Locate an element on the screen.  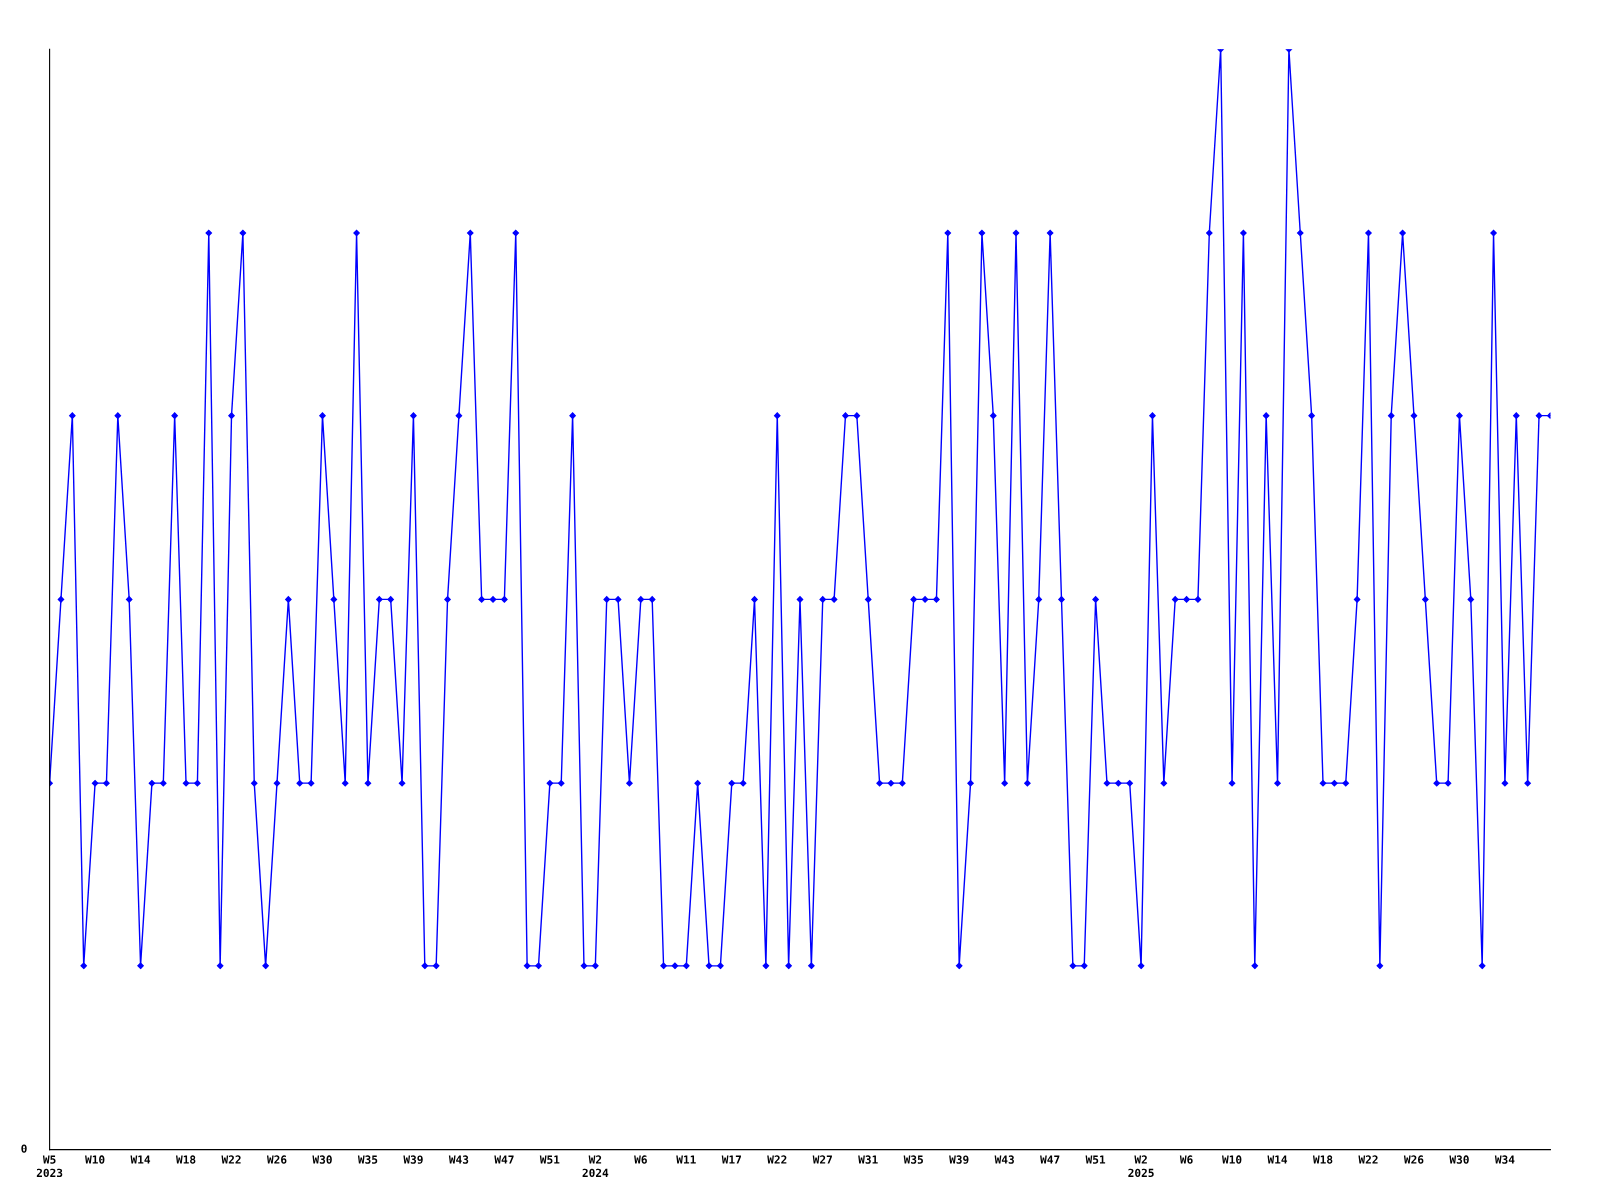
x-tick-label: W2 2024 is located at coordinates (595, 1166).